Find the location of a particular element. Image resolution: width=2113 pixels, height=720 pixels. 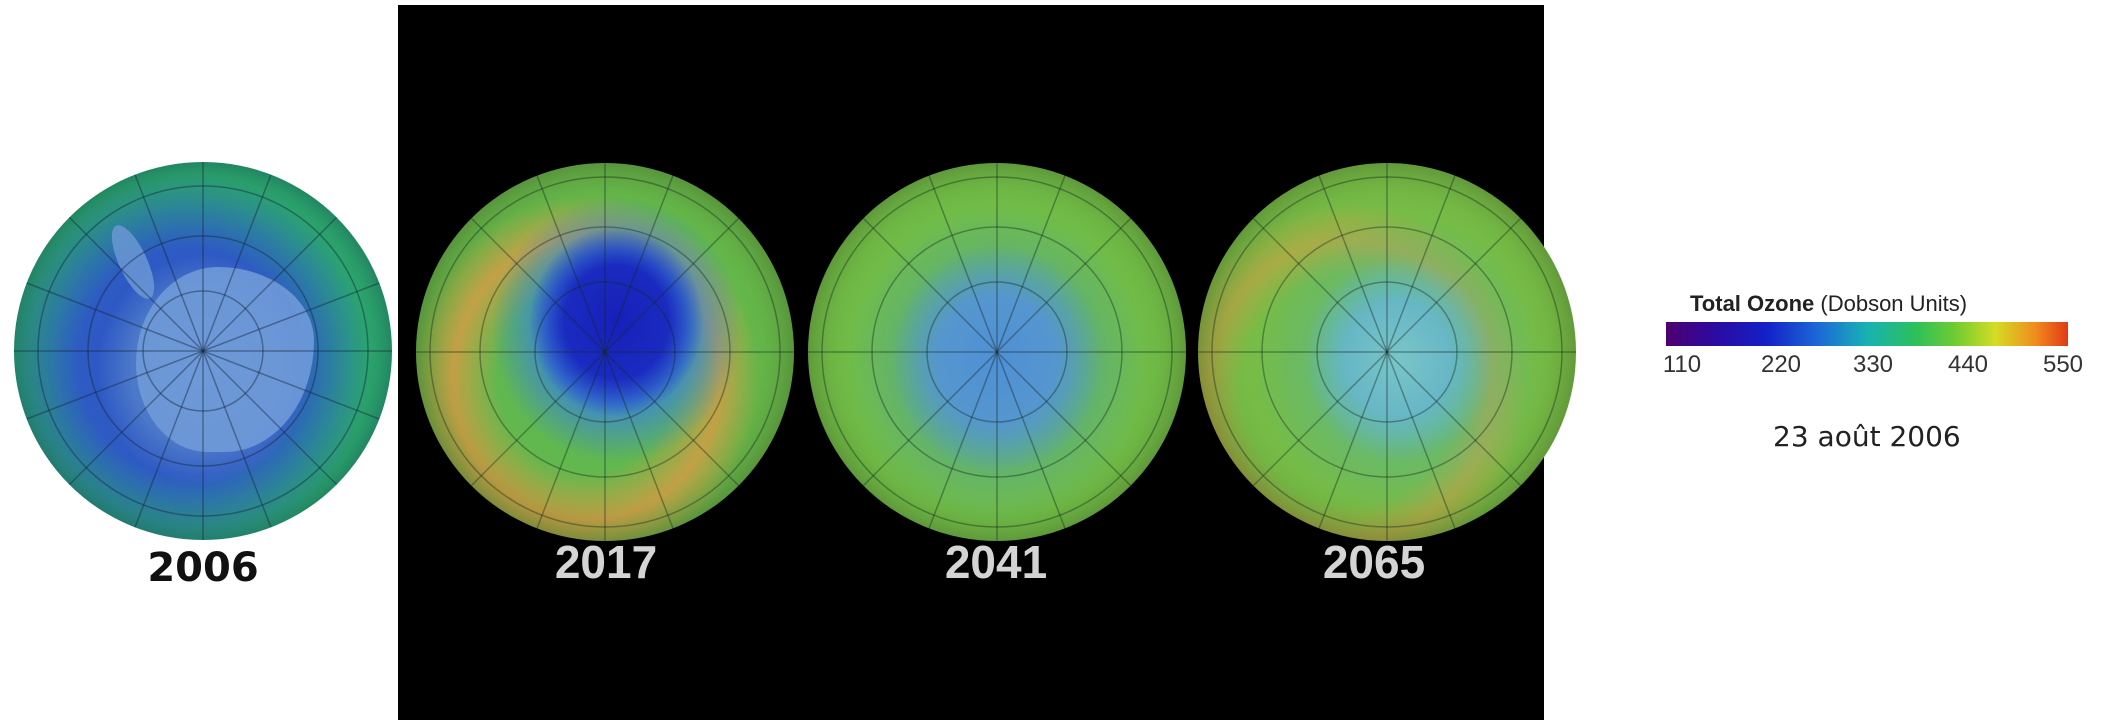

colorbar-tick-330: 330 is located at coordinates (1873, 364).